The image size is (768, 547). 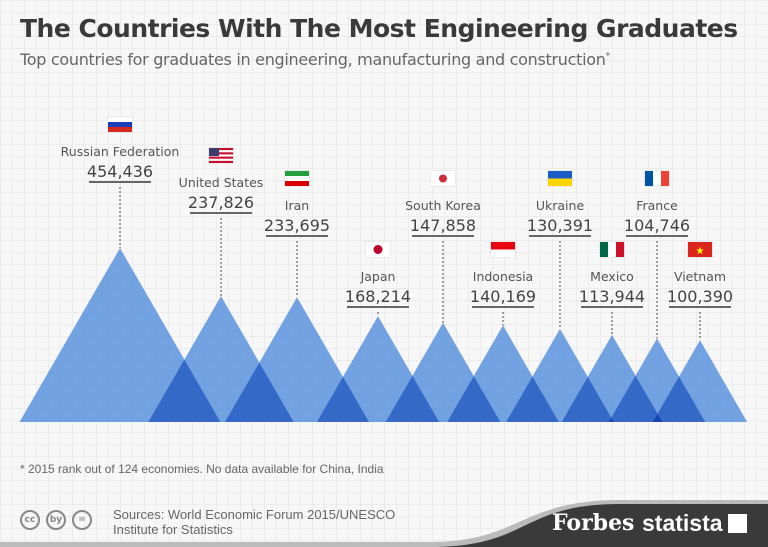 What do you see at coordinates (737, 523) in the screenshot?
I see `statista-logo-icon` at bounding box center [737, 523].